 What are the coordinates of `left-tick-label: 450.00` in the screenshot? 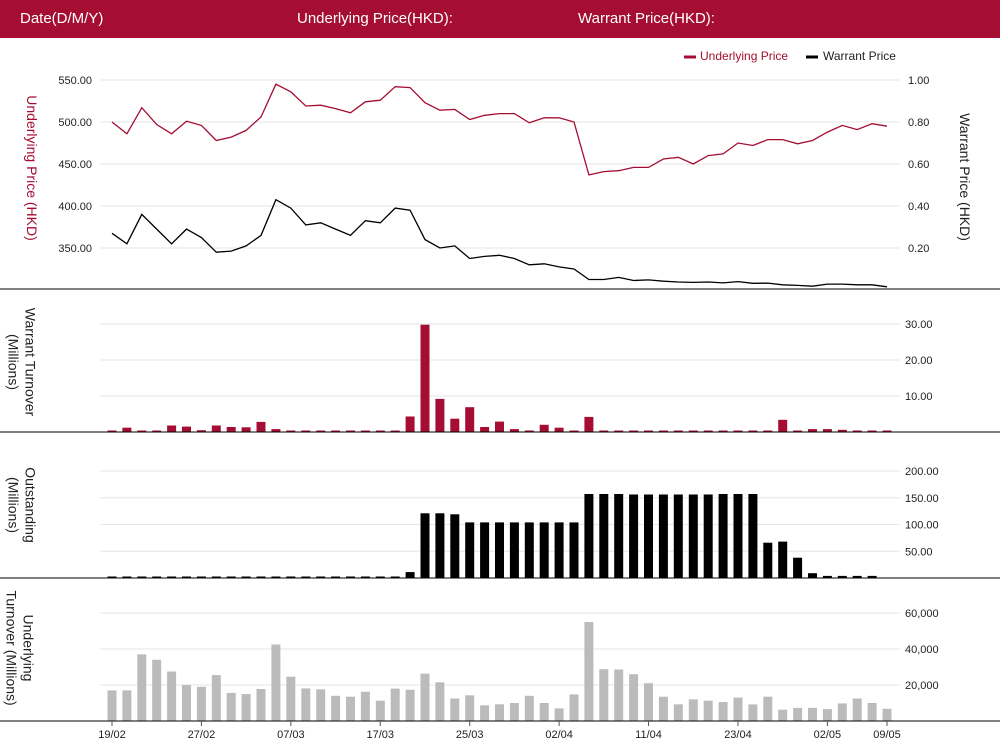 It's located at (75, 165).